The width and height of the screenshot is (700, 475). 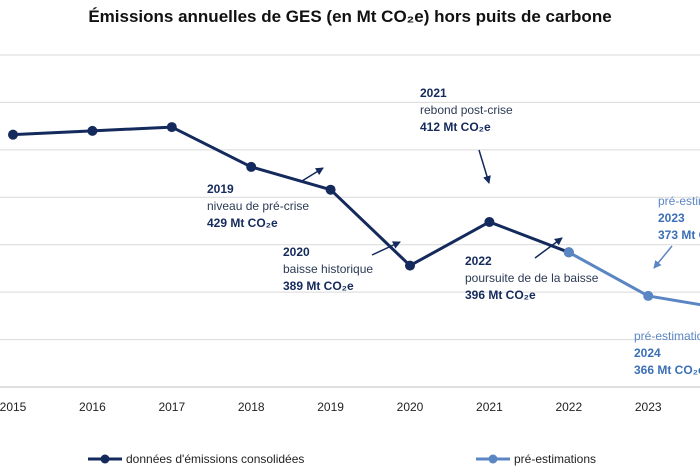 What do you see at coordinates (647, 353) in the screenshot?
I see `annotation-2024-year: 2024` at bounding box center [647, 353].